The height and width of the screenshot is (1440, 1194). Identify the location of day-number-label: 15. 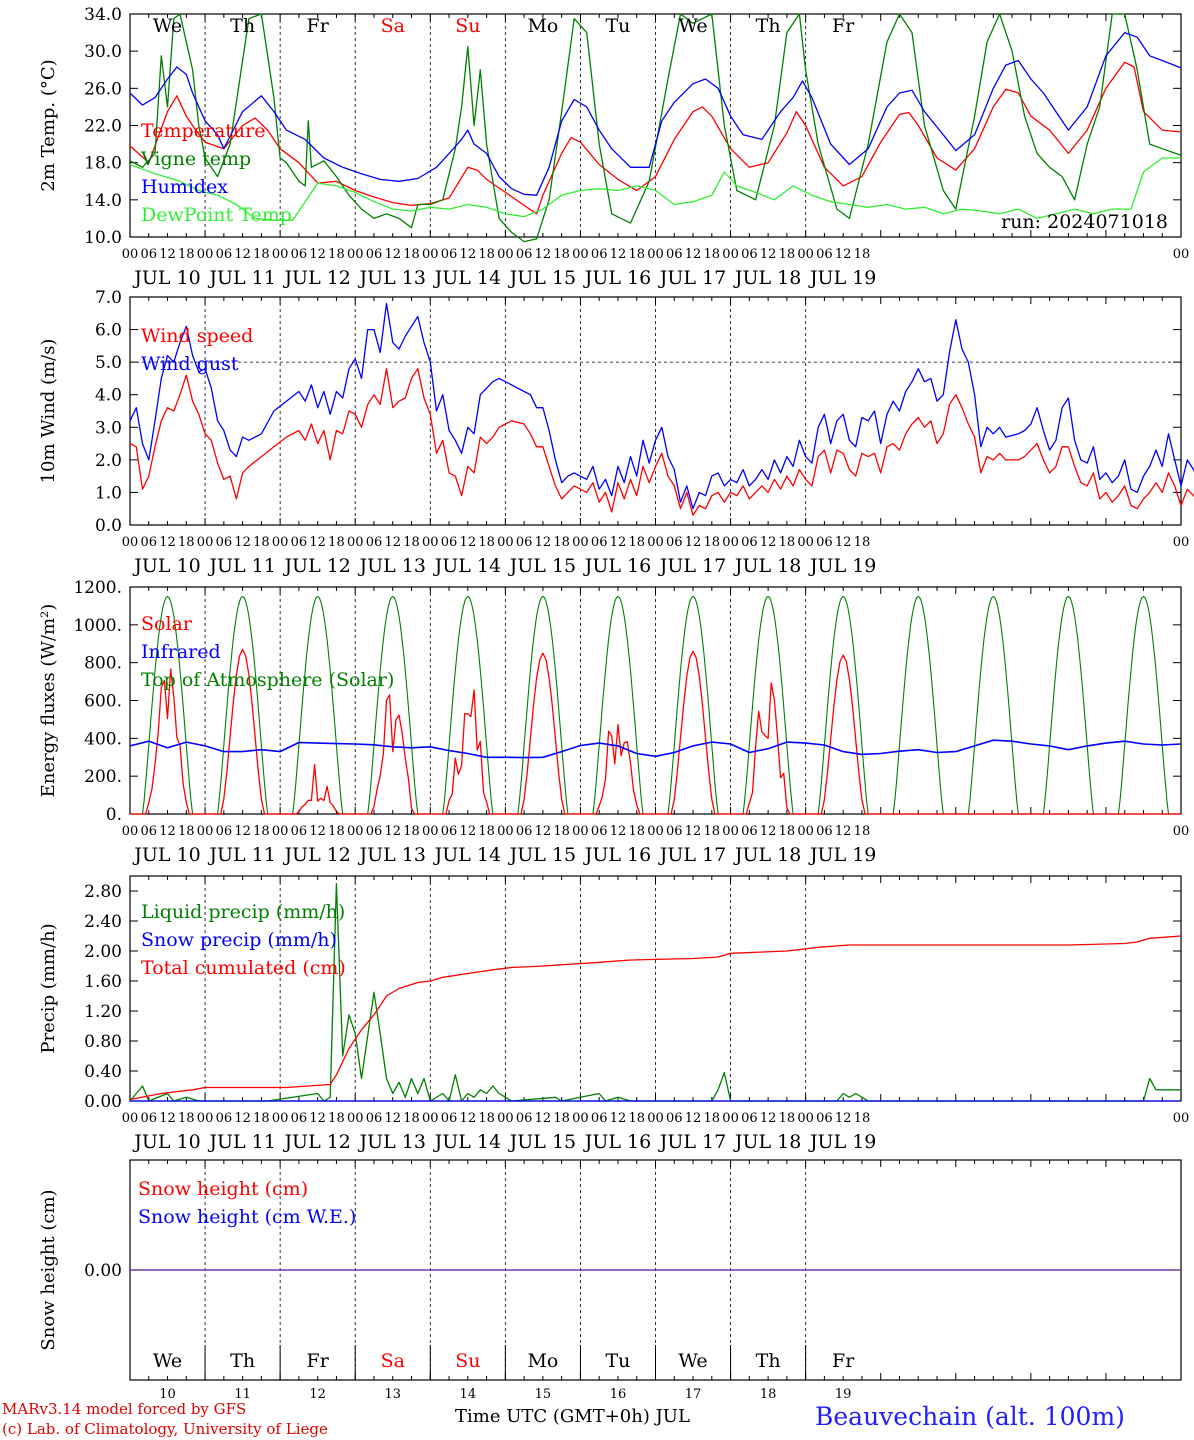
(543, 1394).